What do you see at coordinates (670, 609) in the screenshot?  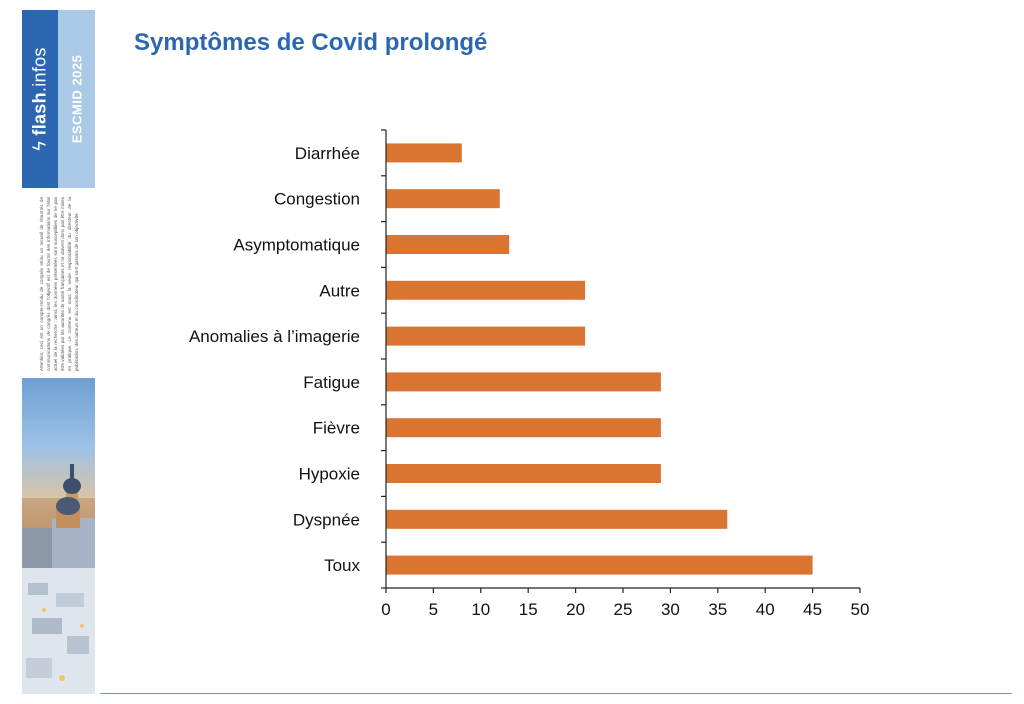 I see `x-tick-label: 30` at bounding box center [670, 609].